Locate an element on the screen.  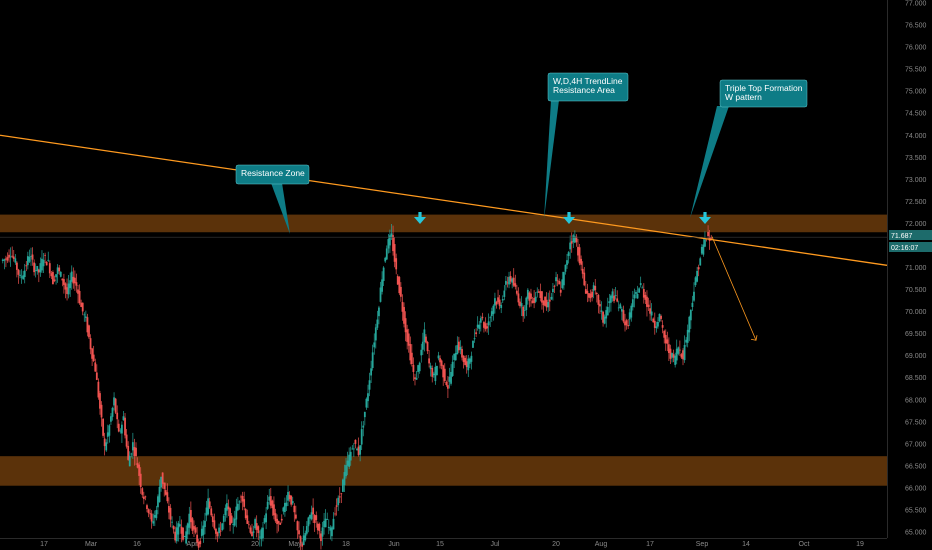
y-tick-label: 69.000 is located at coordinates (916, 356).